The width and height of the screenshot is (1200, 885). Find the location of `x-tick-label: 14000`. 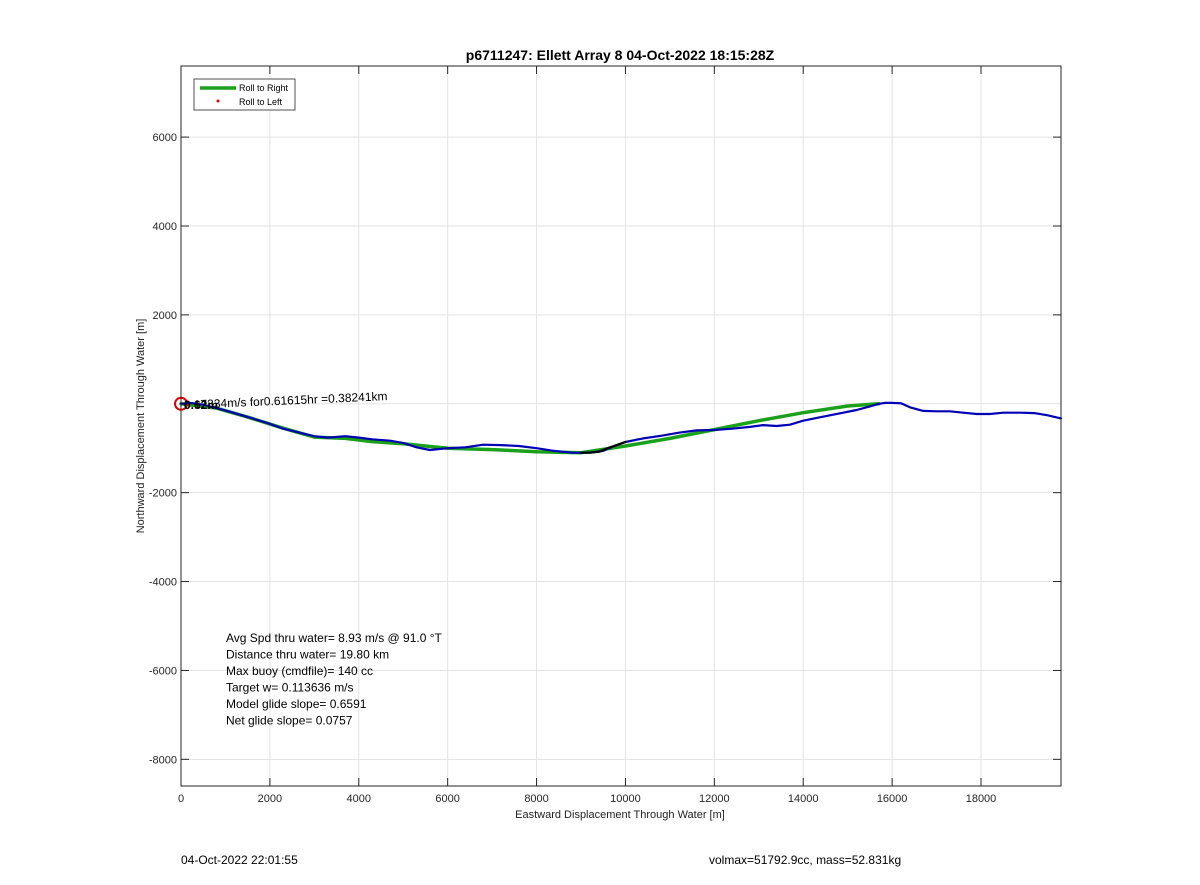

x-tick-label: 14000 is located at coordinates (803, 799).